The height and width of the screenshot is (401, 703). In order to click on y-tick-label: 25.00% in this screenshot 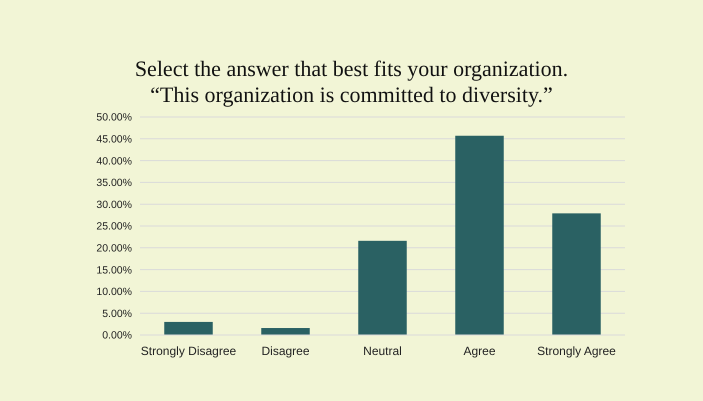, I will do `click(114, 226)`.